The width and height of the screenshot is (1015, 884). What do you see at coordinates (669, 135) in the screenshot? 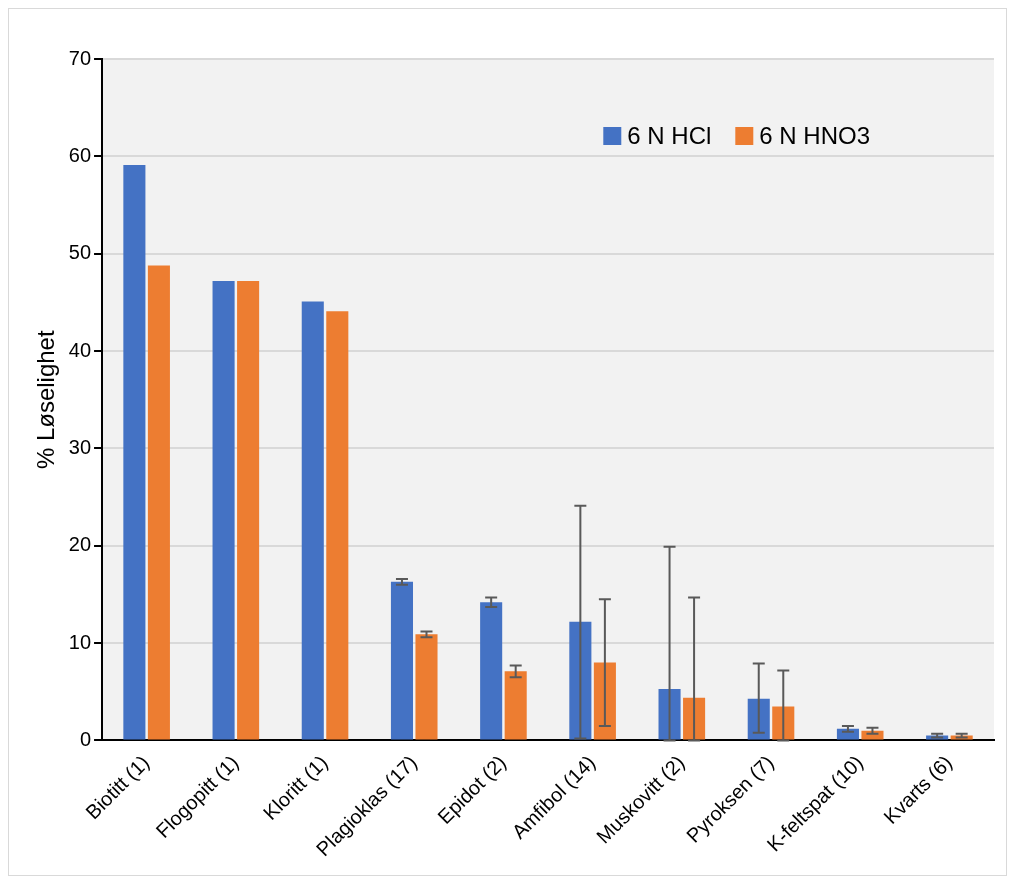
I see `legend-label: 6 N HCl` at bounding box center [669, 135].